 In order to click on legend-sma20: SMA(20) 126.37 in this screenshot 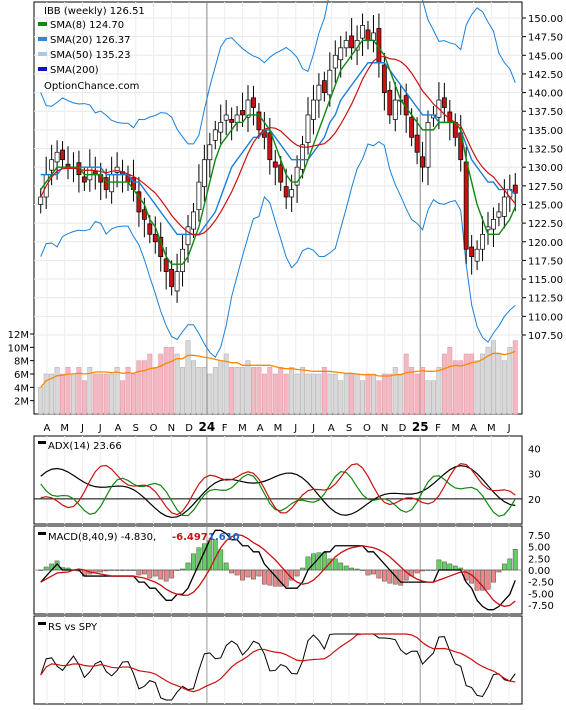, I will do `click(90, 40)`.